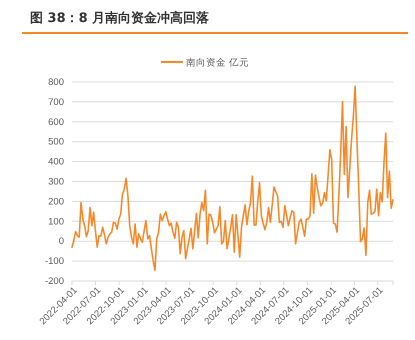 Image resolution: width=415 pixels, height=340 pixels. I want to click on y-tick-label: 400, so click(56, 162).